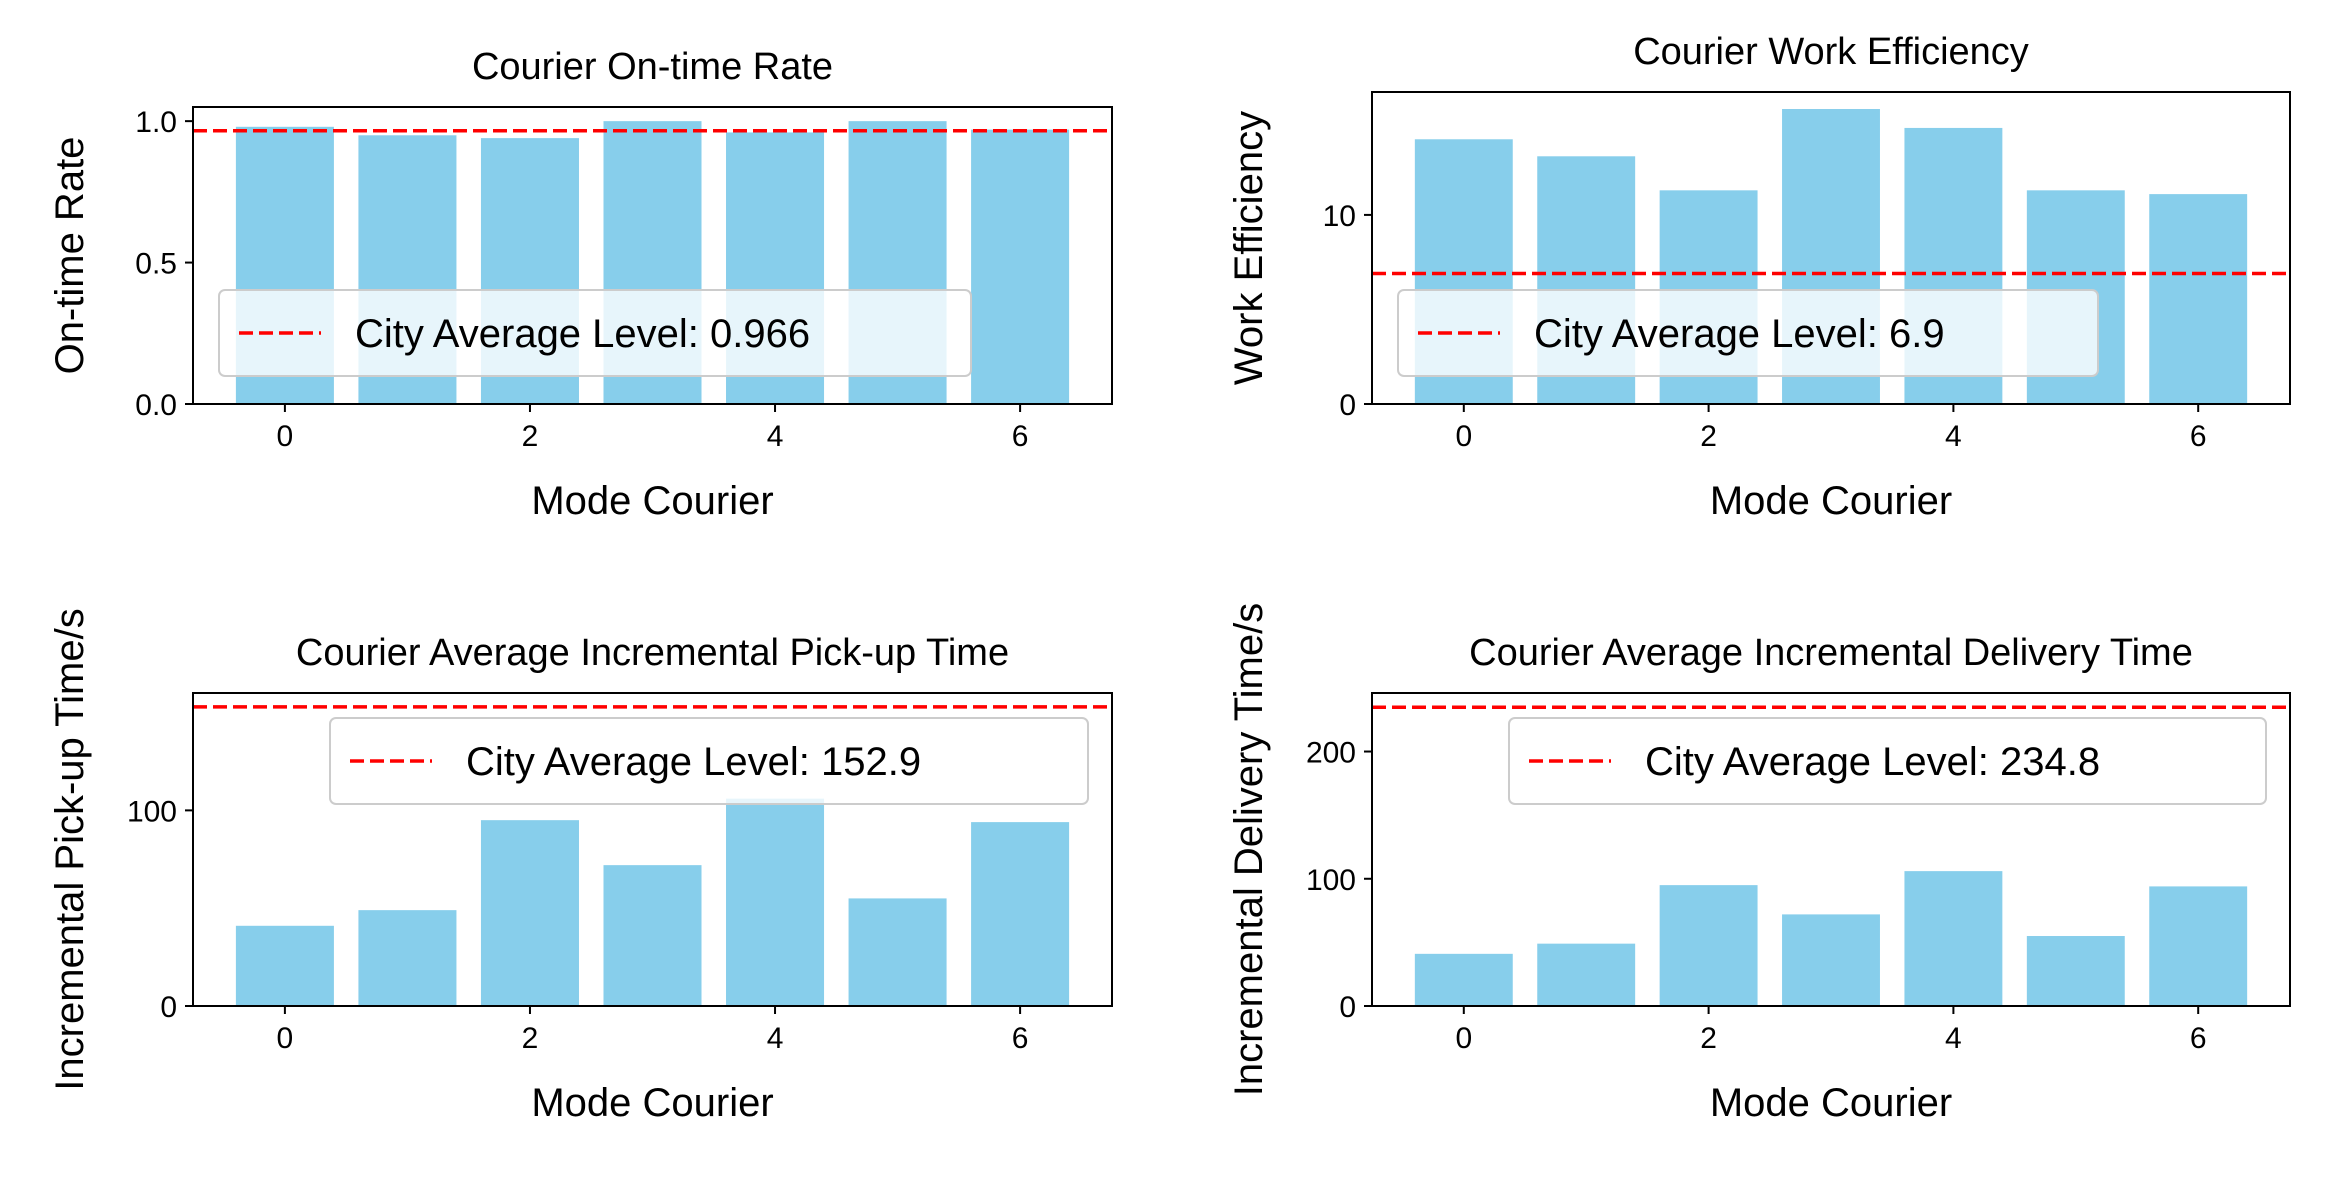 The width and height of the screenshot is (2332, 1186). Describe the element at coordinates (1339, 216) in the screenshot. I see `y-tick-label: 10` at that location.